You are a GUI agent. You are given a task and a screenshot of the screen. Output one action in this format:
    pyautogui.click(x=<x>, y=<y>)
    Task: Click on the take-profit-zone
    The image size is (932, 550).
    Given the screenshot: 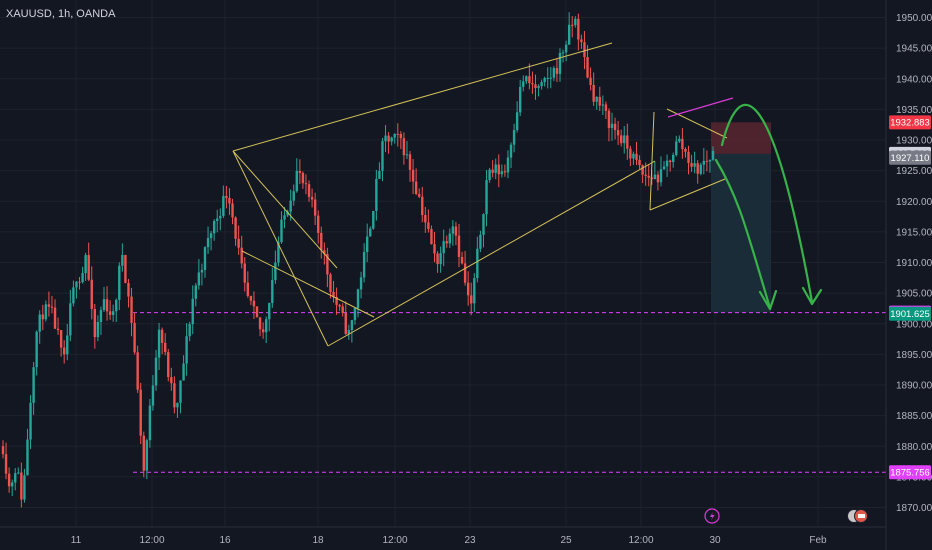 What is the action you would take?
    pyautogui.click(x=741, y=233)
    